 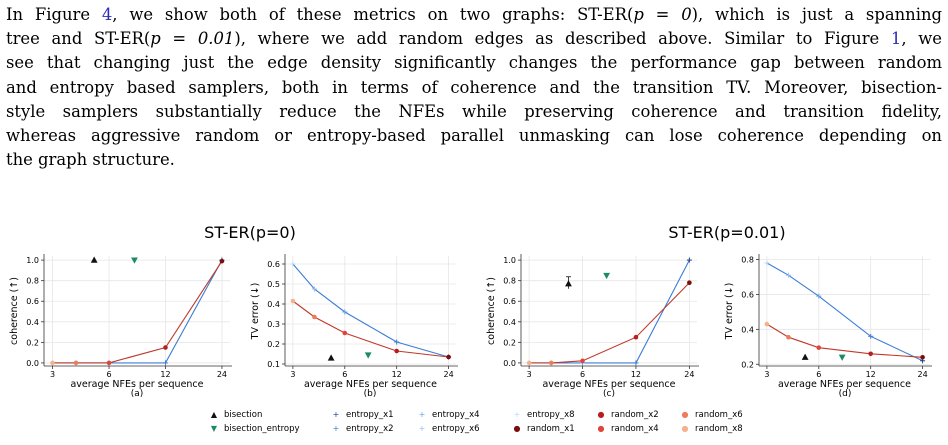 I want to click on inline-math: p = 0, so click(x=662, y=14).